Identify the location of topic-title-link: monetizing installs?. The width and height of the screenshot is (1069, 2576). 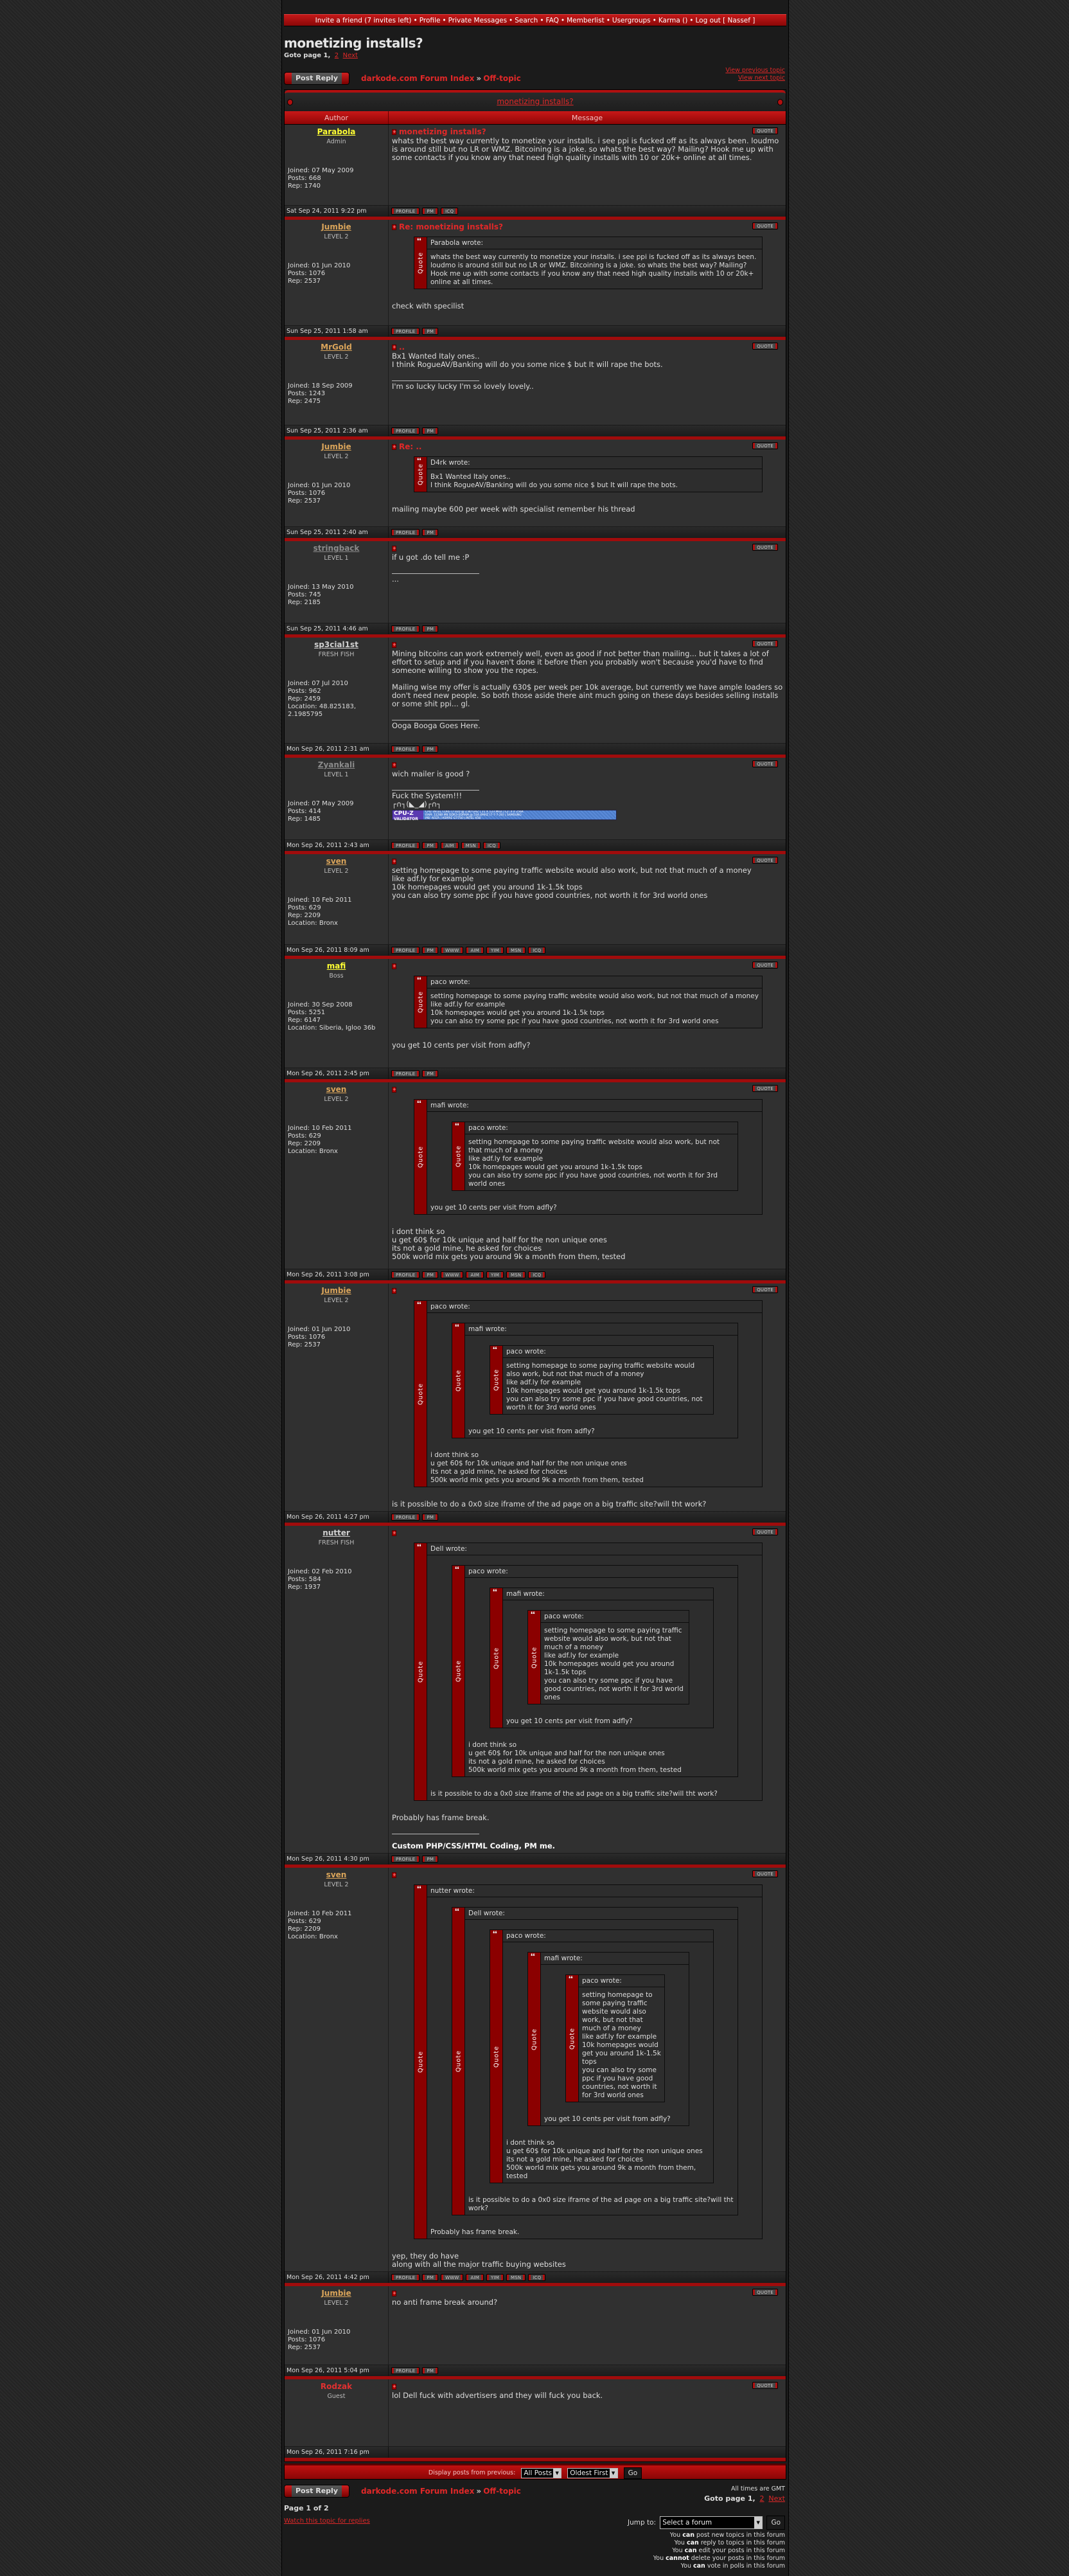
(535, 101).